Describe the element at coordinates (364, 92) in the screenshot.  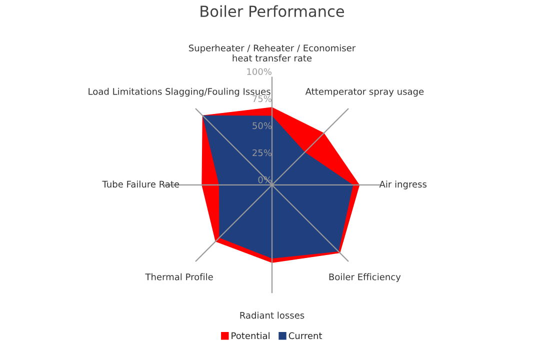
I see `spoke-label: Attemperator spray usage` at that location.